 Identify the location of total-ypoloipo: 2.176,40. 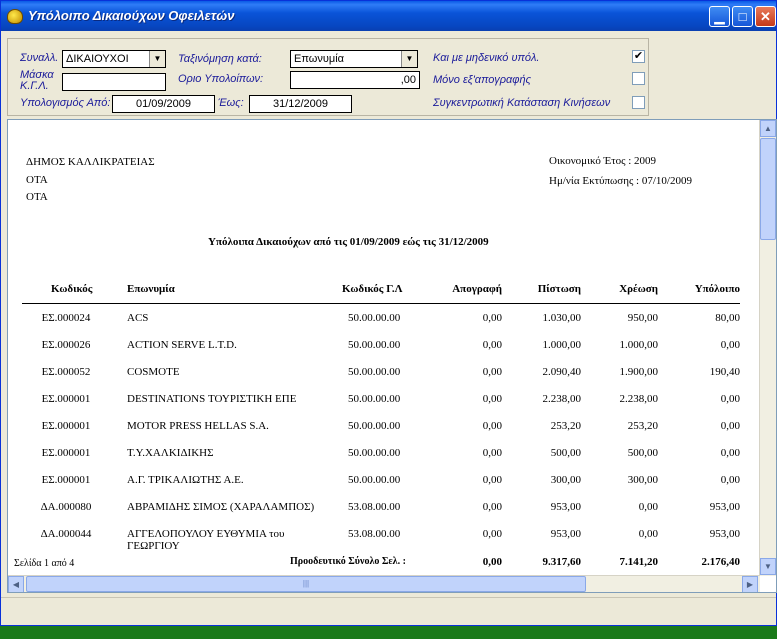
(721, 562).